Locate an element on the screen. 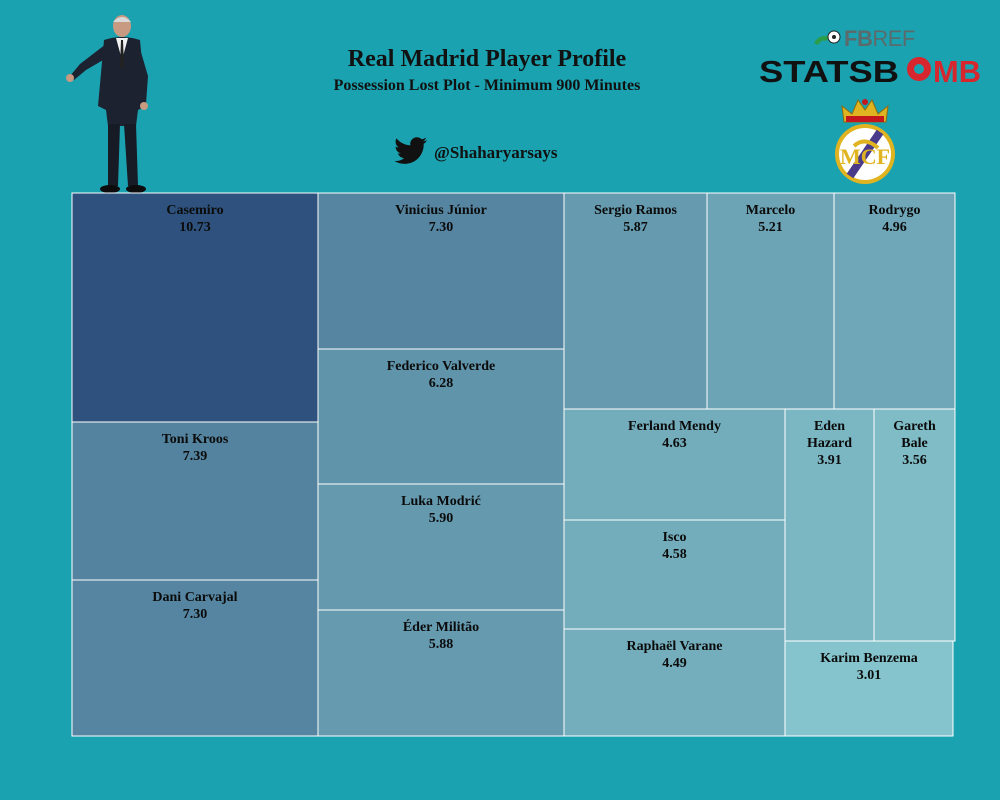  treemap-cell: Federico Valverde 6.28 is located at coordinates (441, 416).